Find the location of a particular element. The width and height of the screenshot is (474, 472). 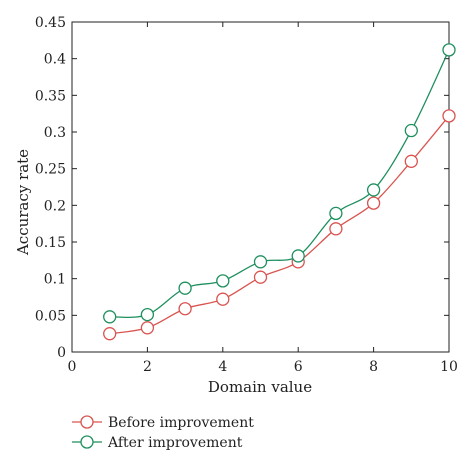

x-tick-label: 0 is located at coordinates (72, 367).